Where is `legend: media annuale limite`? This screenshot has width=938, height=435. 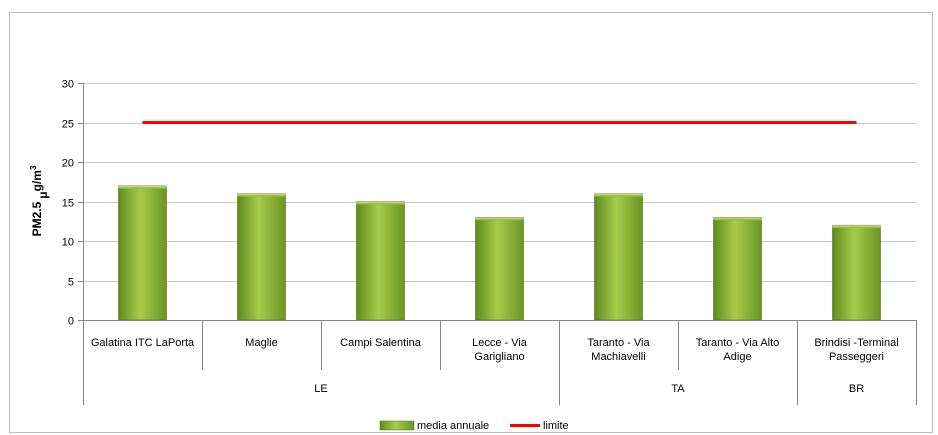
legend: media annuale limite is located at coordinates (474, 426).